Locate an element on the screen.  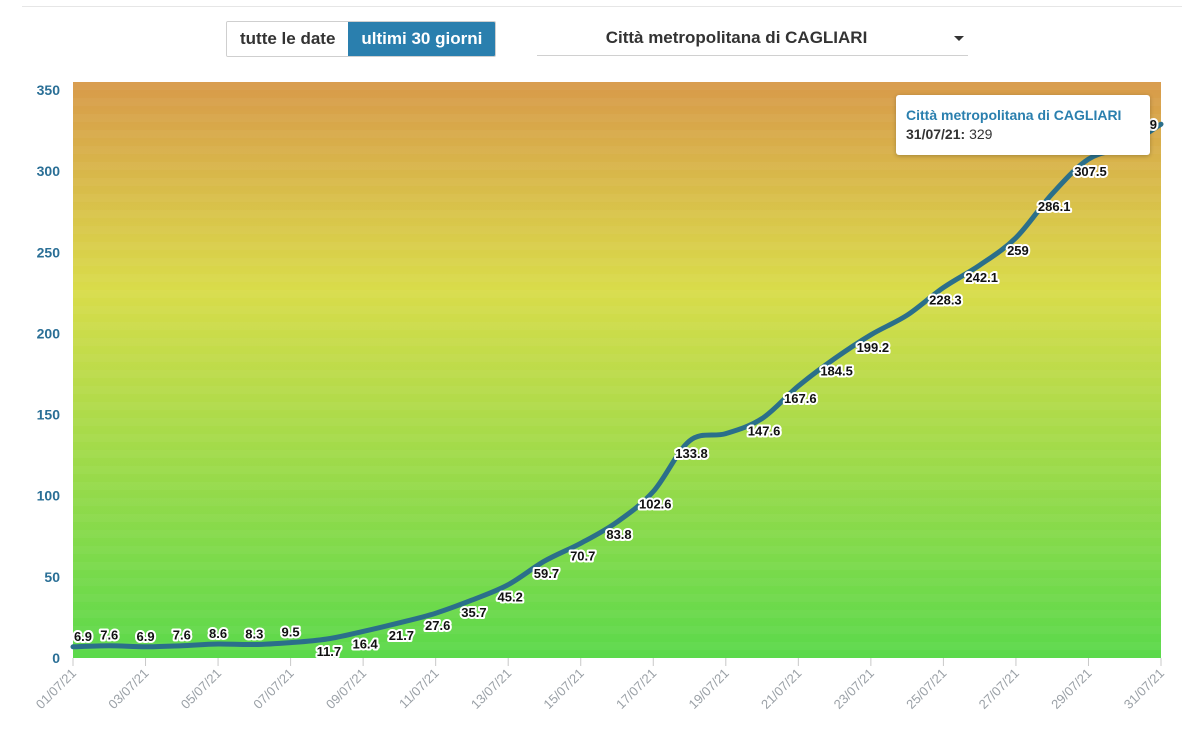
data-label: 9.5 is located at coordinates (291, 632).